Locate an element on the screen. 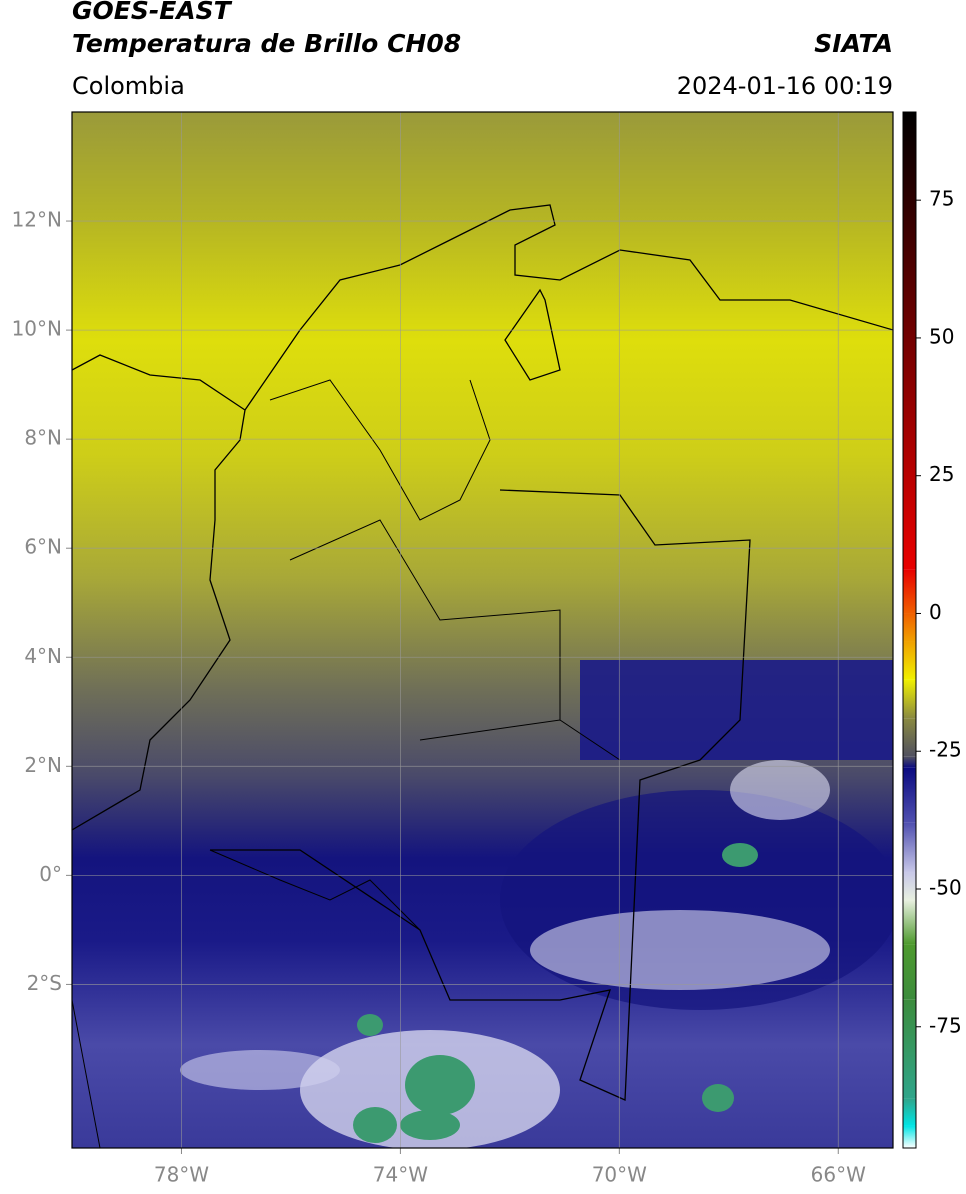  x-tick-label: 78°W is located at coordinates (181, 1175).